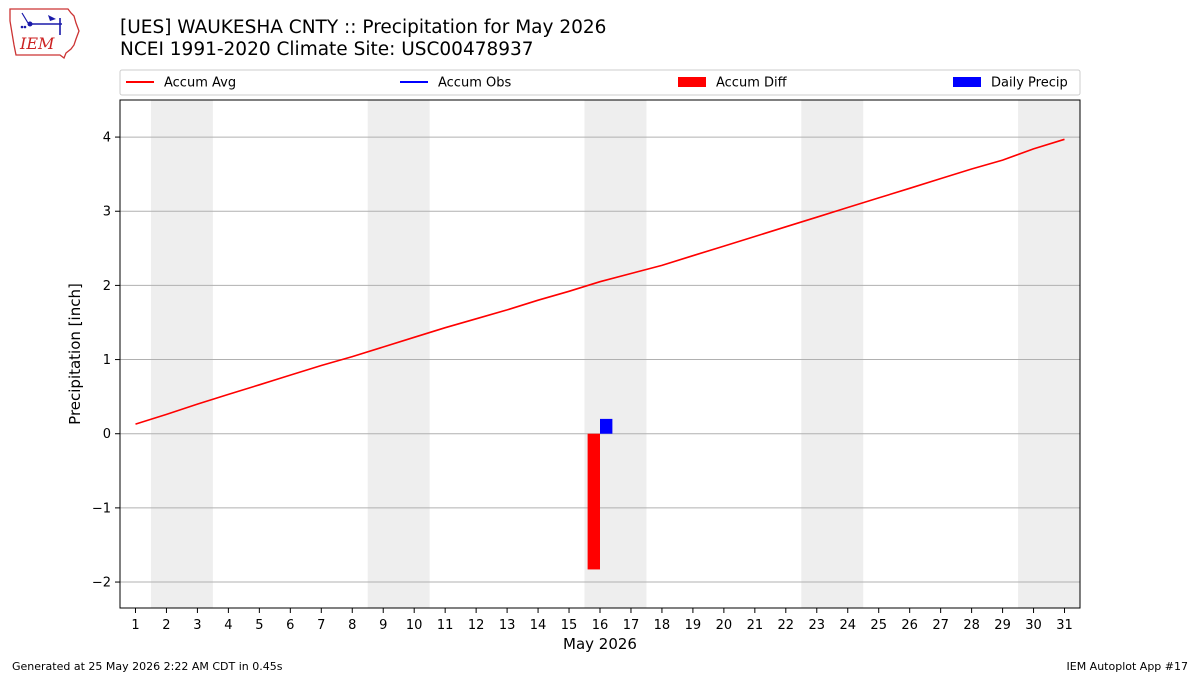 The image size is (1200, 675). I want to click on x-tick-label: 7, so click(321, 625).